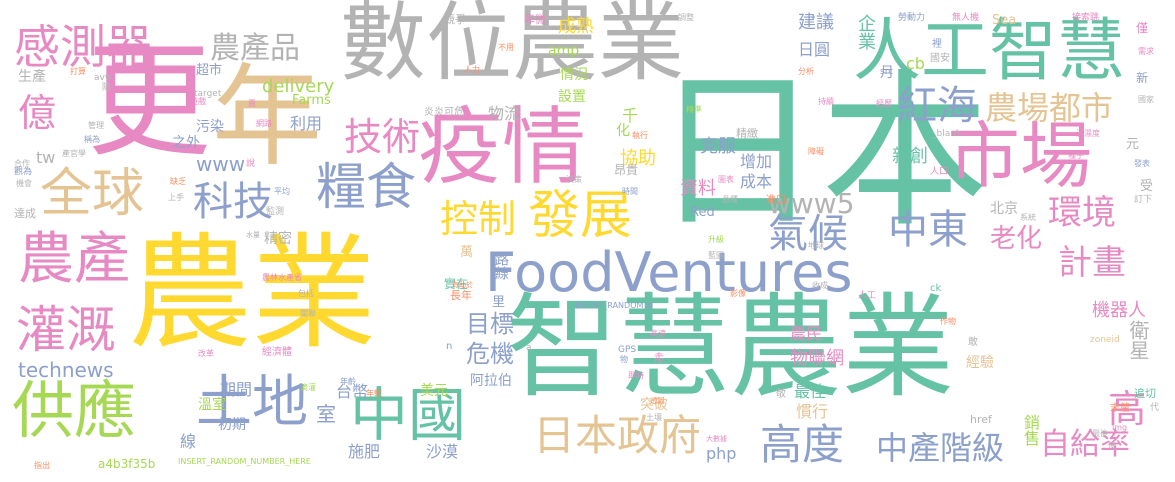 The height and width of the screenshot is (482, 1175). I want to click on word-quanqiu: 全球, so click(92, 194).